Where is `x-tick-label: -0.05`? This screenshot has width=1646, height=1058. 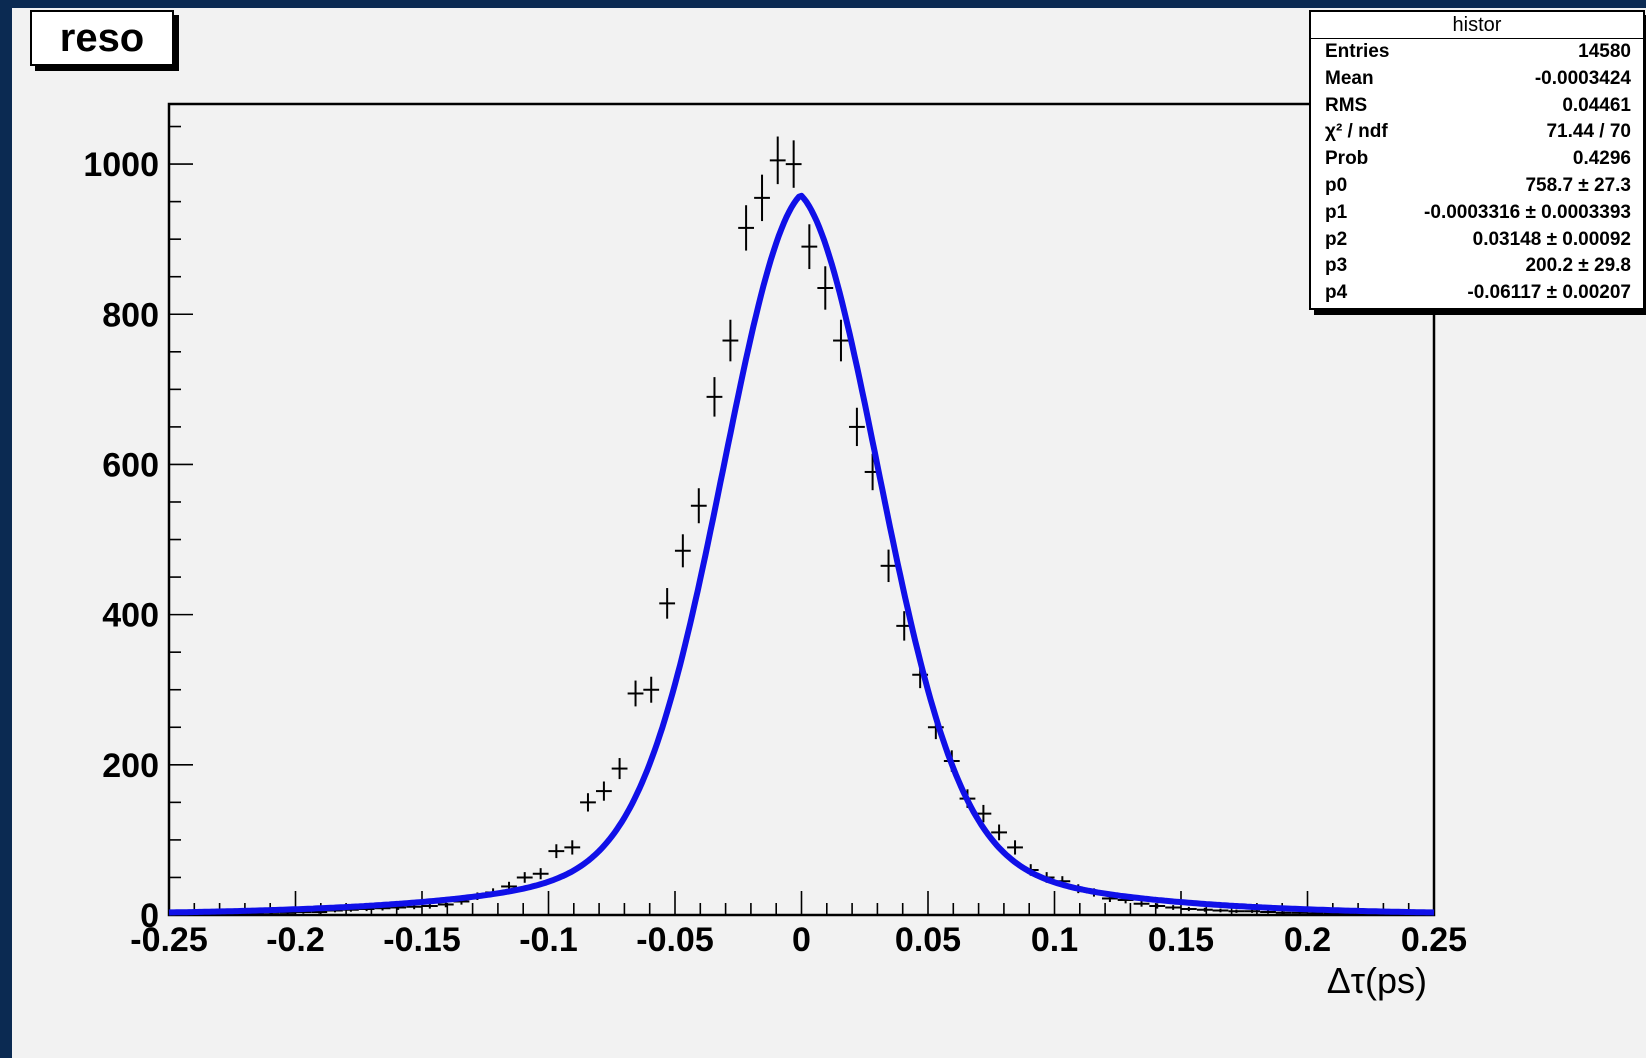 x-tick-label: -0.05 is located at coordinates (675, 940).